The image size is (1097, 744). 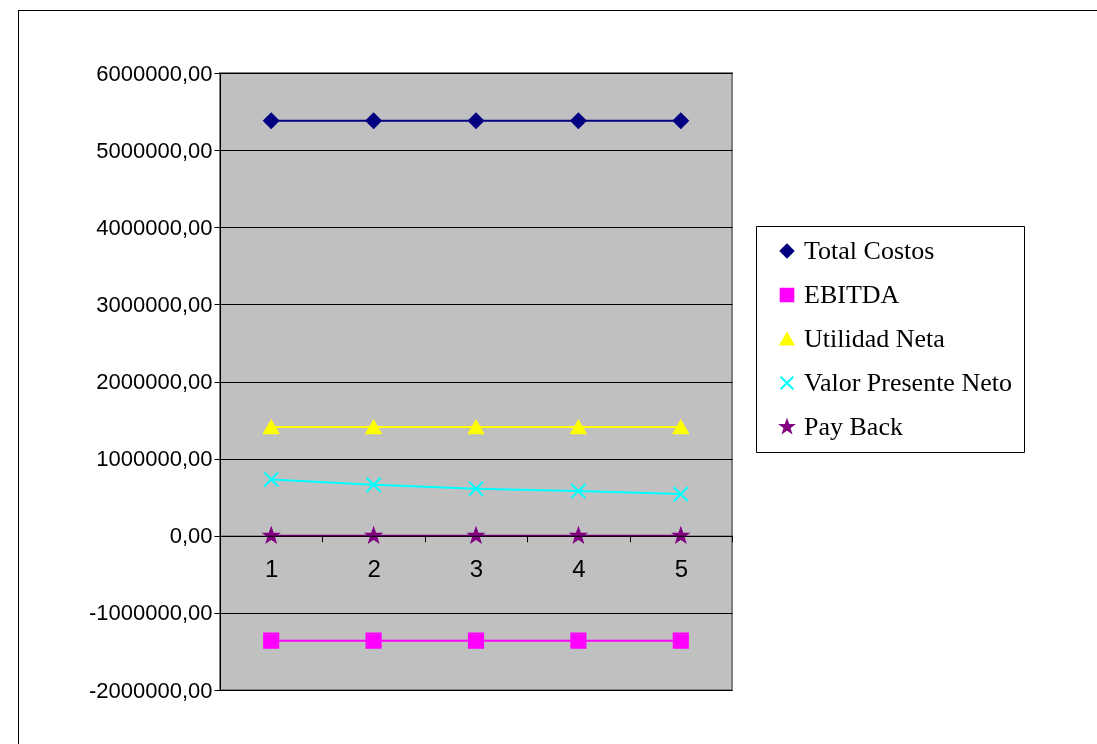 What do you see at coordinates (154, 227) in the screenshot?
I see `y-tick-label: 4000000,00` at bounding box center [154, 227].